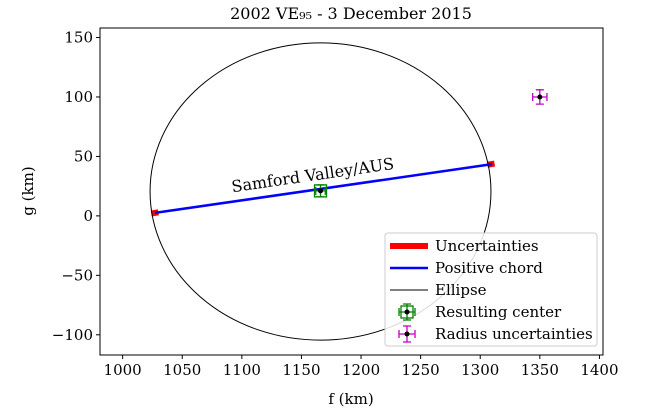  Describe the element at coordinates (83, 156) in the screenshot. I see `y-tick-label: 50` at that location.